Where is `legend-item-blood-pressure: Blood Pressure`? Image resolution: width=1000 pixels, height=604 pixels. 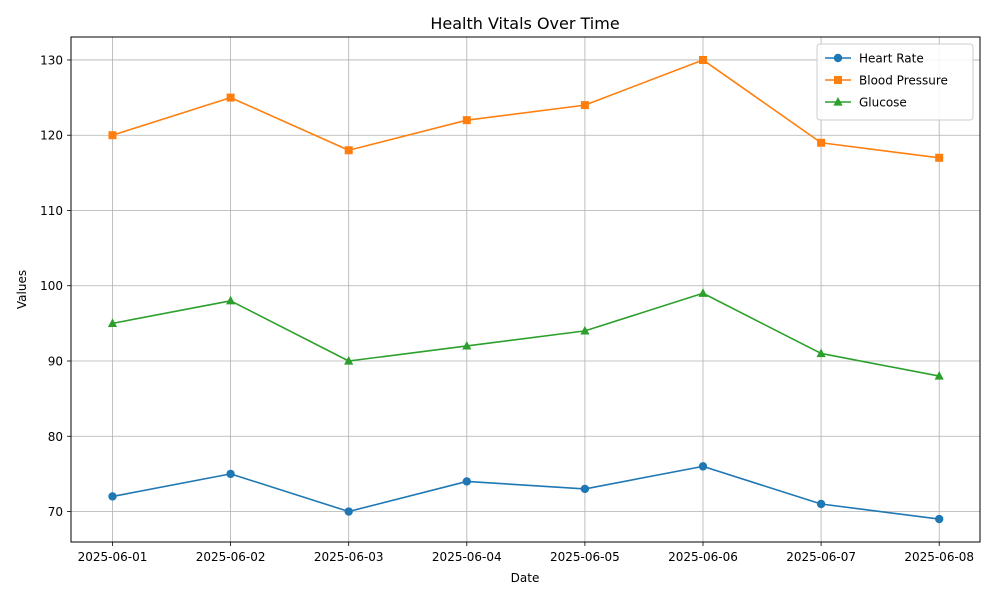
legend-item-blood-pressure: Blood Pressure is located at coordinates (886, 81).